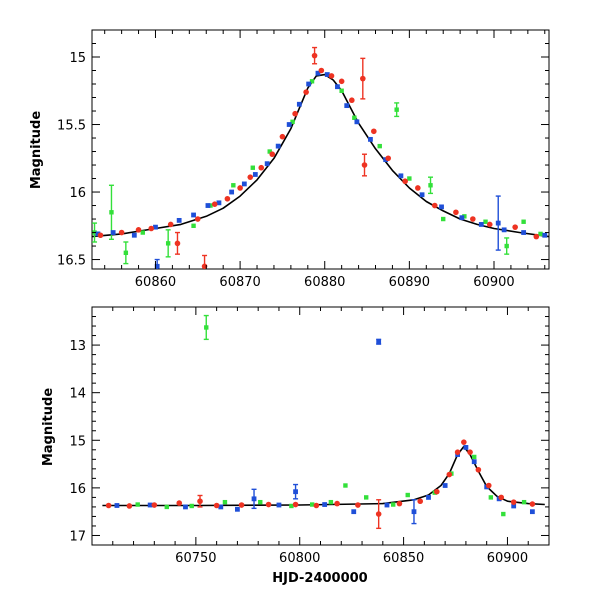 This screenshot has height=600, width=600. I want to click on bottom-y-tick-label: 17, so click(77, 536).